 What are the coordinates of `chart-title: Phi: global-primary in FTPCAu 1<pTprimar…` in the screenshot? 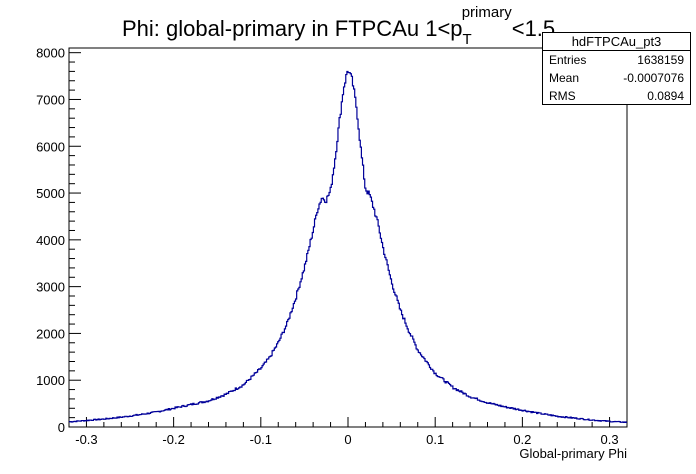 It's located at (338, 26).